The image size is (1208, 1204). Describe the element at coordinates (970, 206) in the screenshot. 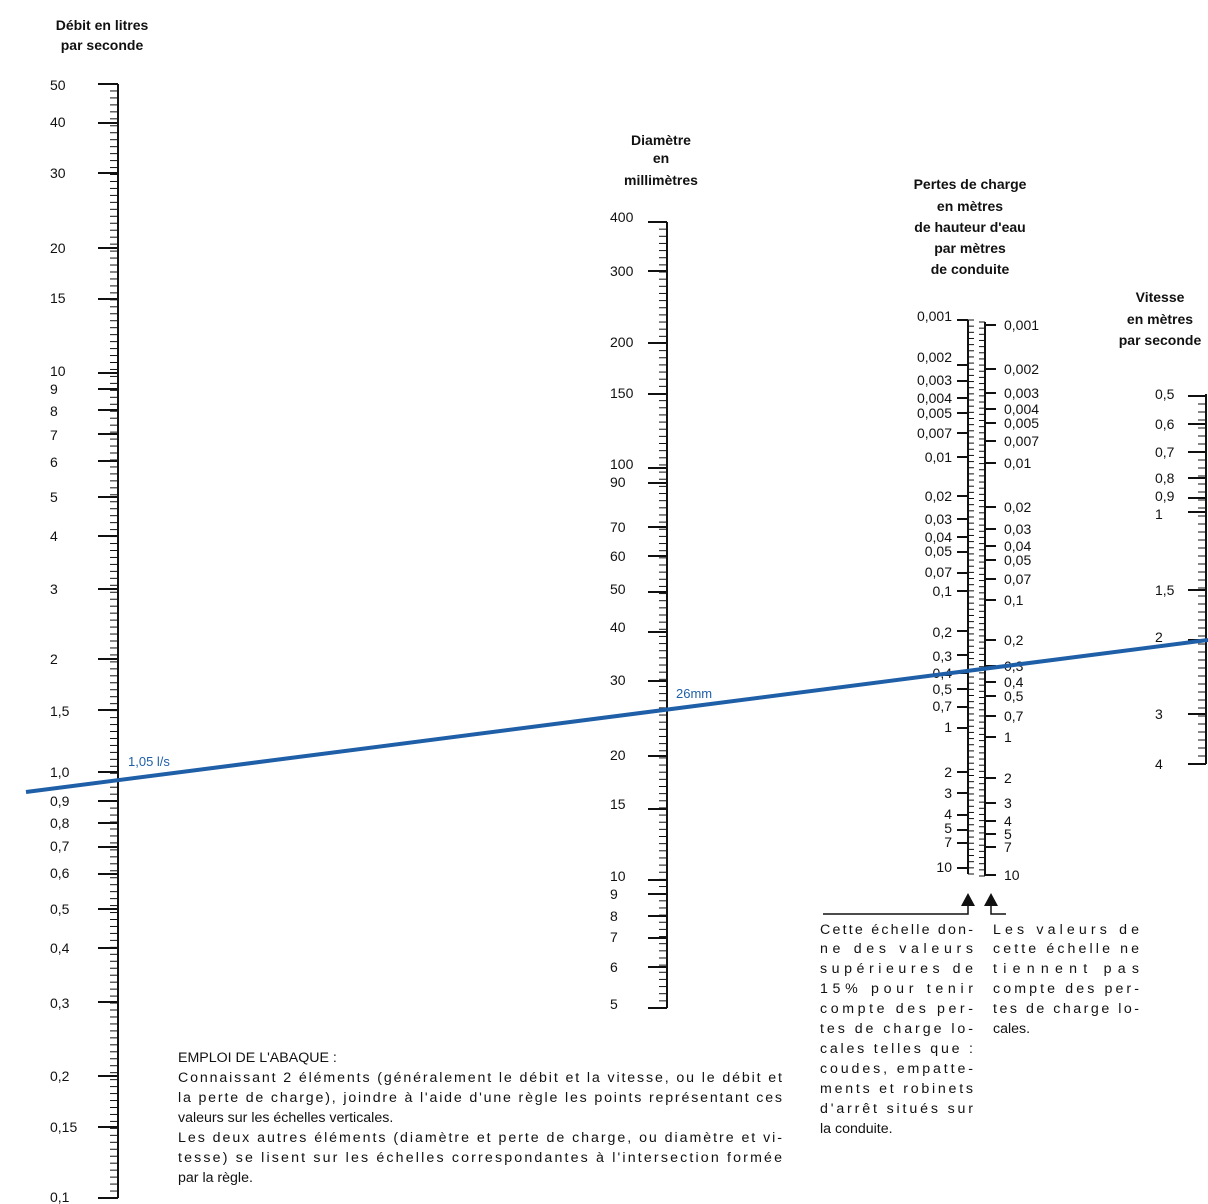

I see `headloss-title-line: en mètres` at that location.